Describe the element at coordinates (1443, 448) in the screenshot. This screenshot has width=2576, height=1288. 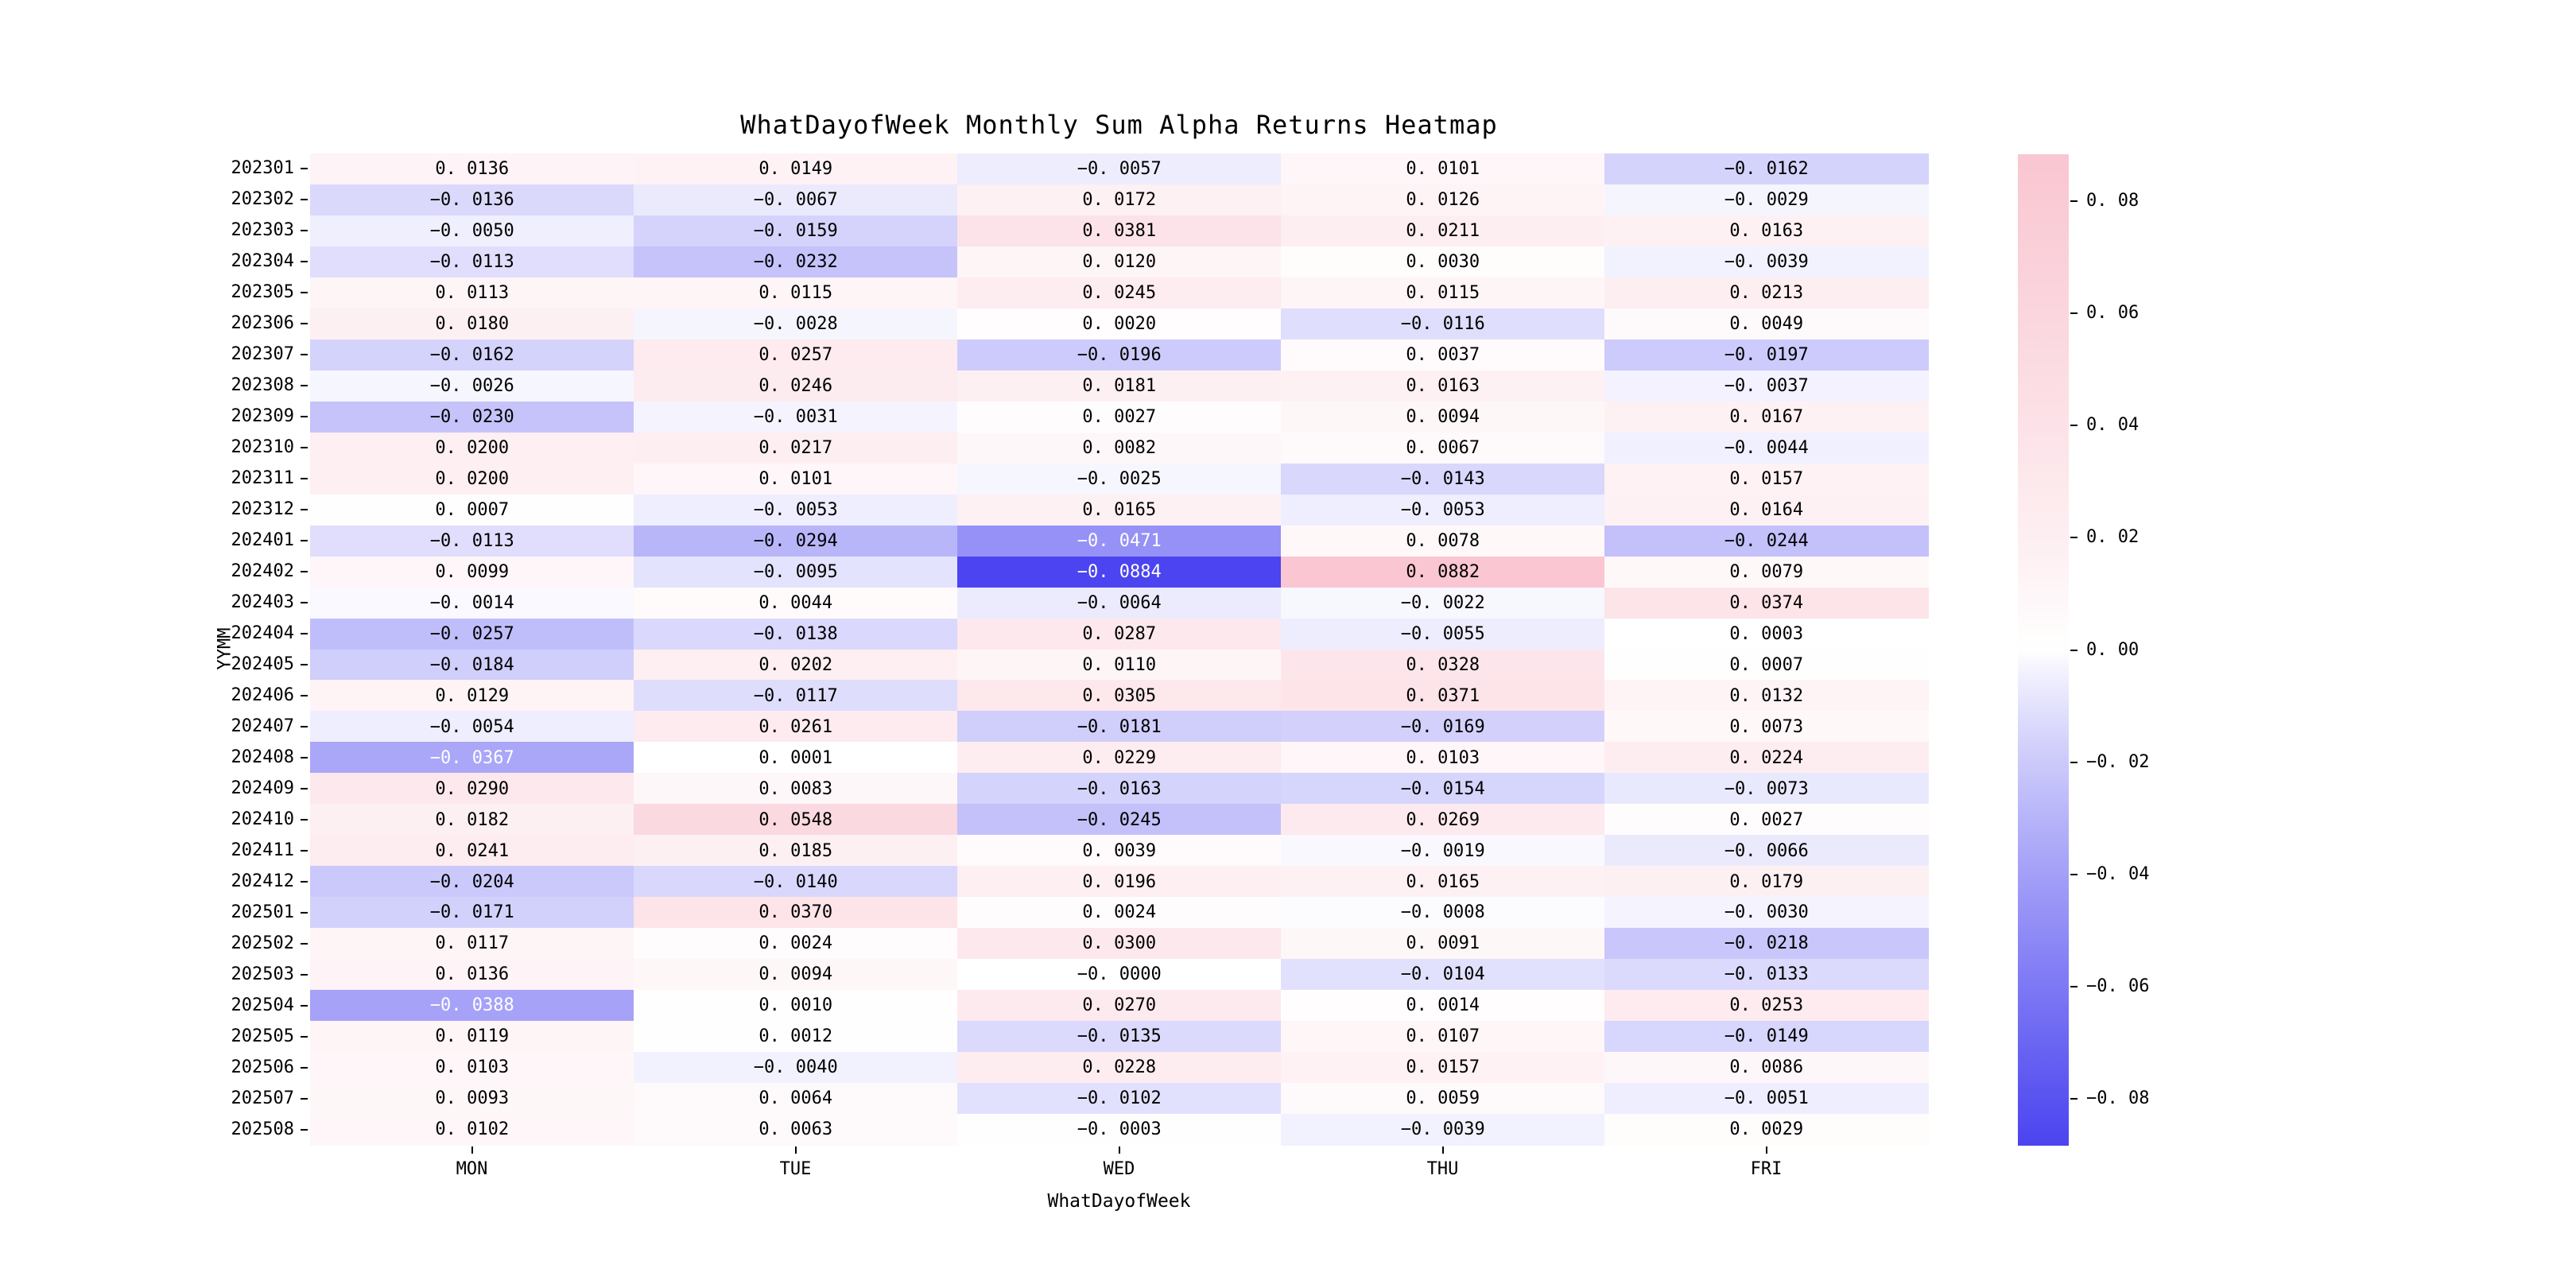
I see `heatmap-cell: 0. 0067` at that location.